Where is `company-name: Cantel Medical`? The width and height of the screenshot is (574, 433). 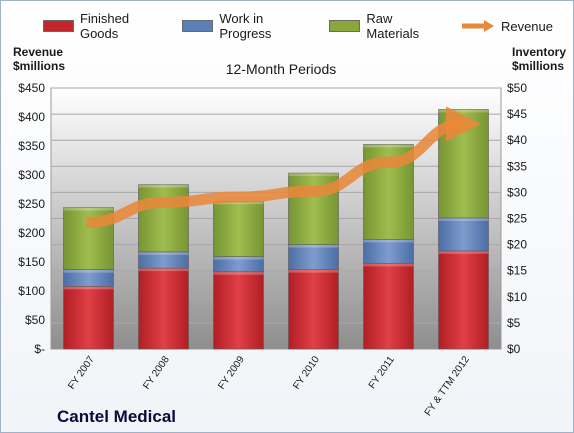
company-name: Cantel Medical is located at coordinates (117, 416).